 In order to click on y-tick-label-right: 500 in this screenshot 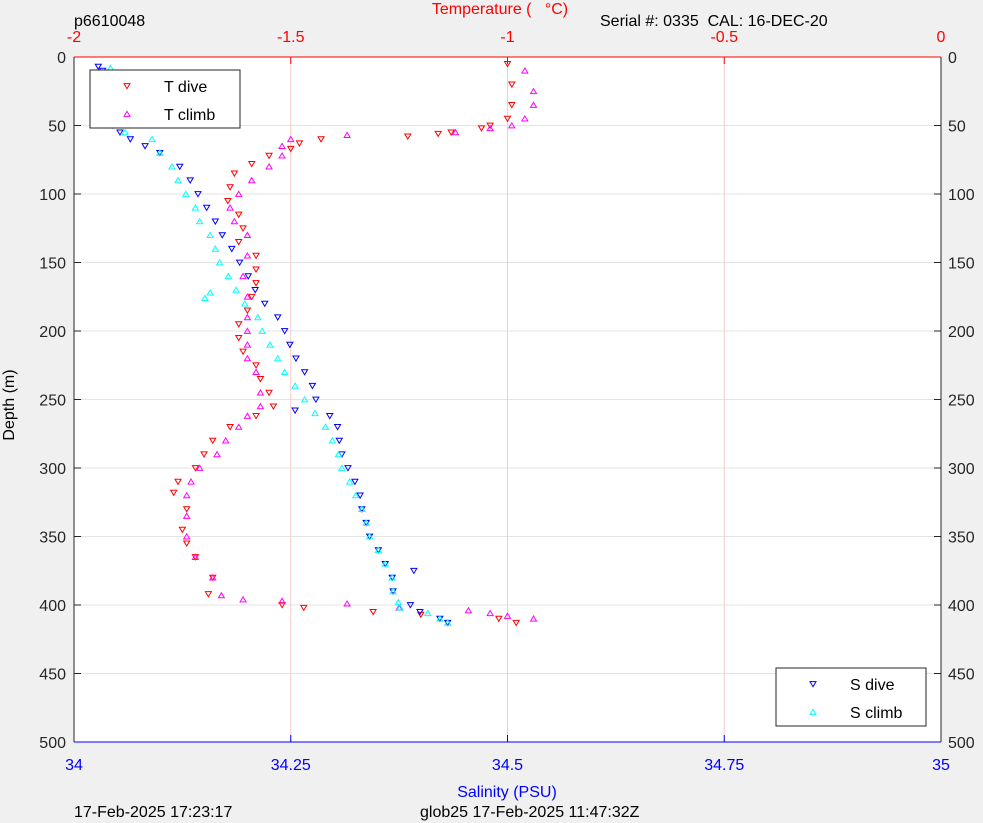, I will do `click(961, 743)`.